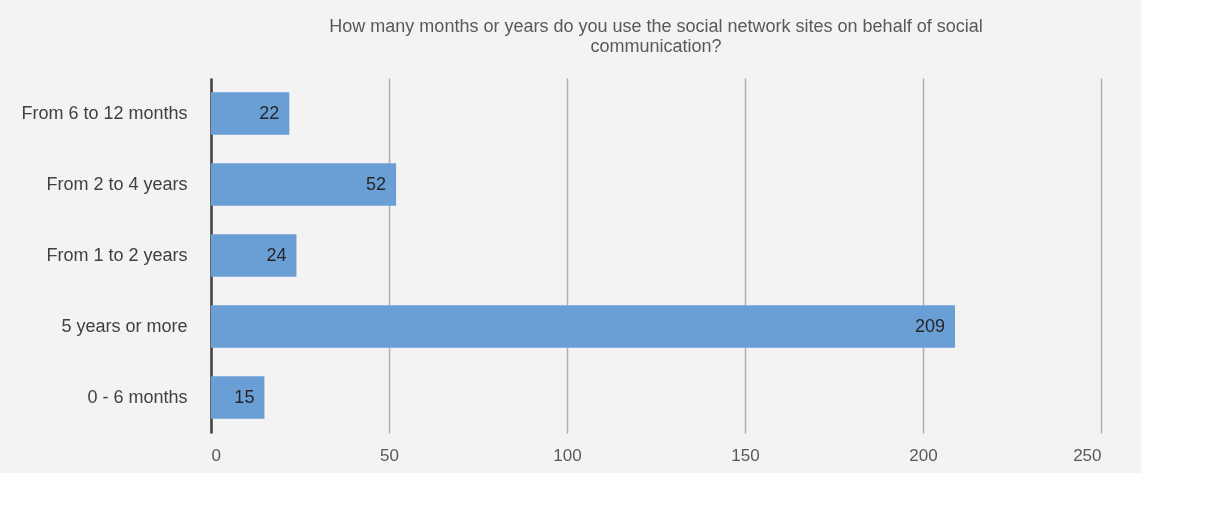 This screenshot has width=1211, height=524. What do you see at coordinates (244, 396) in the screenshot?
I see `data-label: 15` at bounding box center [244, 396].